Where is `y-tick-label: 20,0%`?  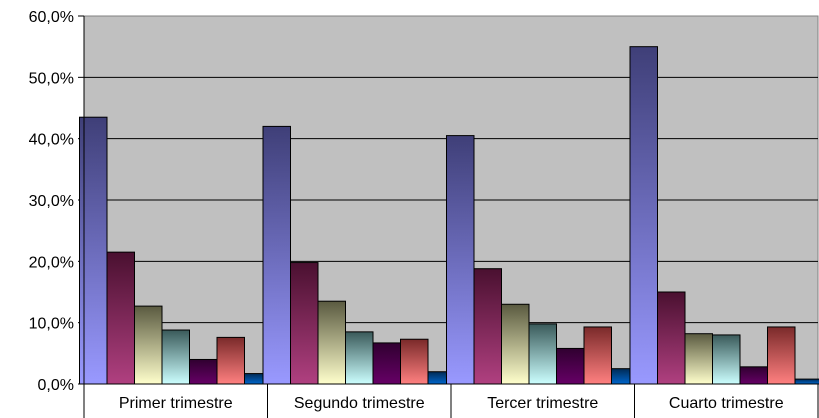 y-tick-label: 20,0% is located at coordinates (51, 262).